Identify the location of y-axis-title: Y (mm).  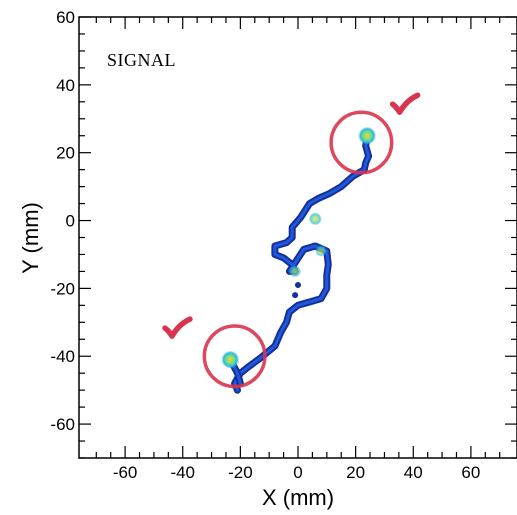
(30, 238).